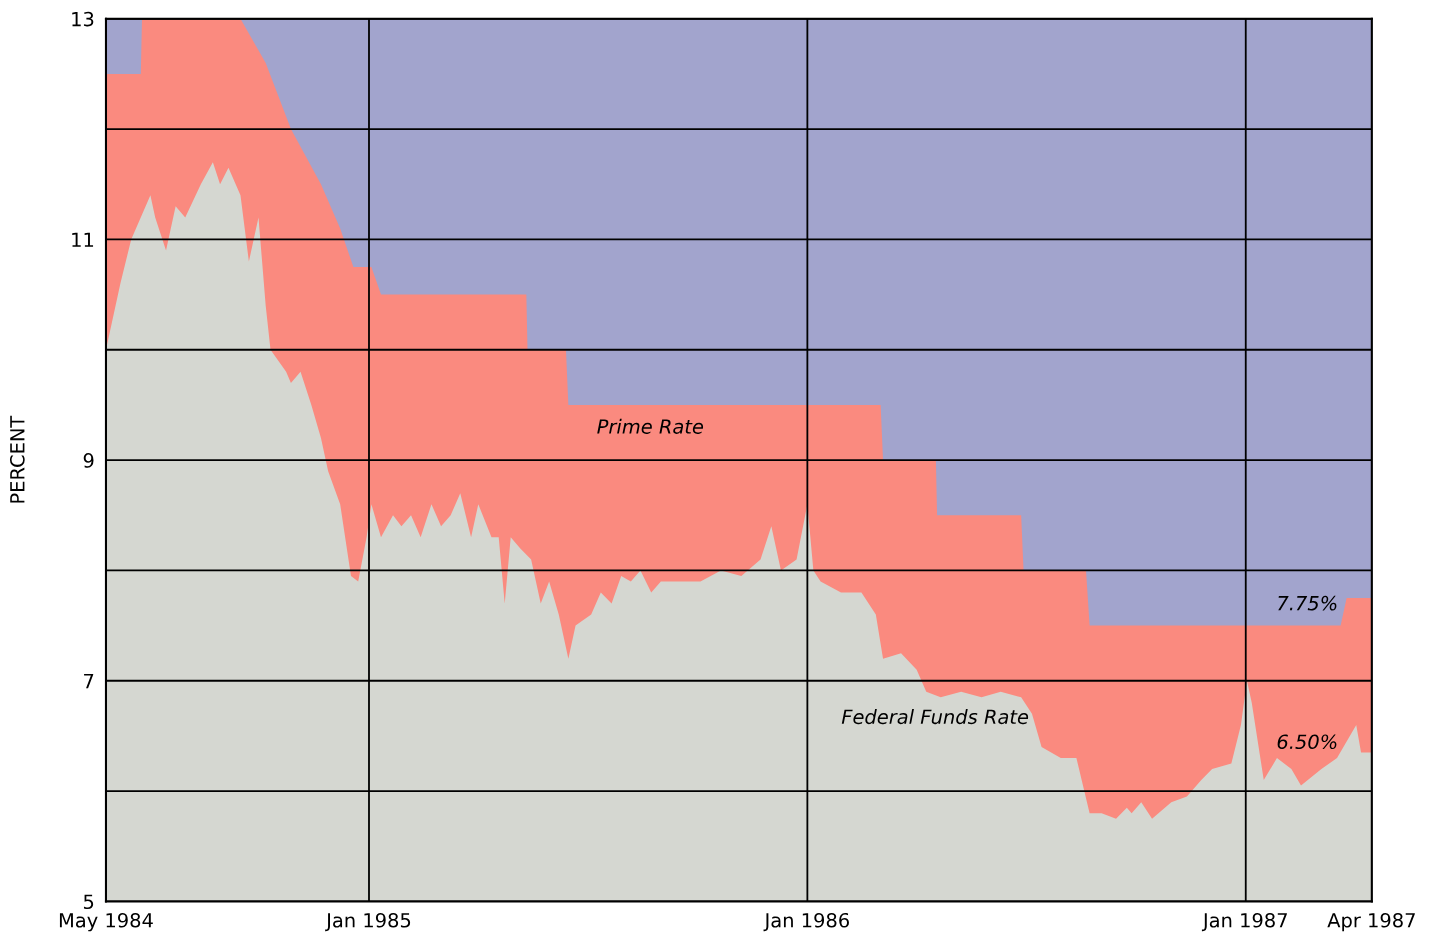 The height and width of the screenshot is (939, 1432). What do you see at coordinates (88, 902) in the screenshot?
I see `y-tick-label: 5` at bounding box center [88, 902].